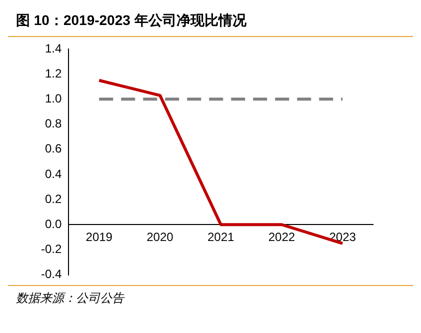 Image resolution: width=421 pixels, height=333 pixels. Describe the element at coordinates (99, 237) in the screenshot. I see `x-tick-label: 2019` at that location.